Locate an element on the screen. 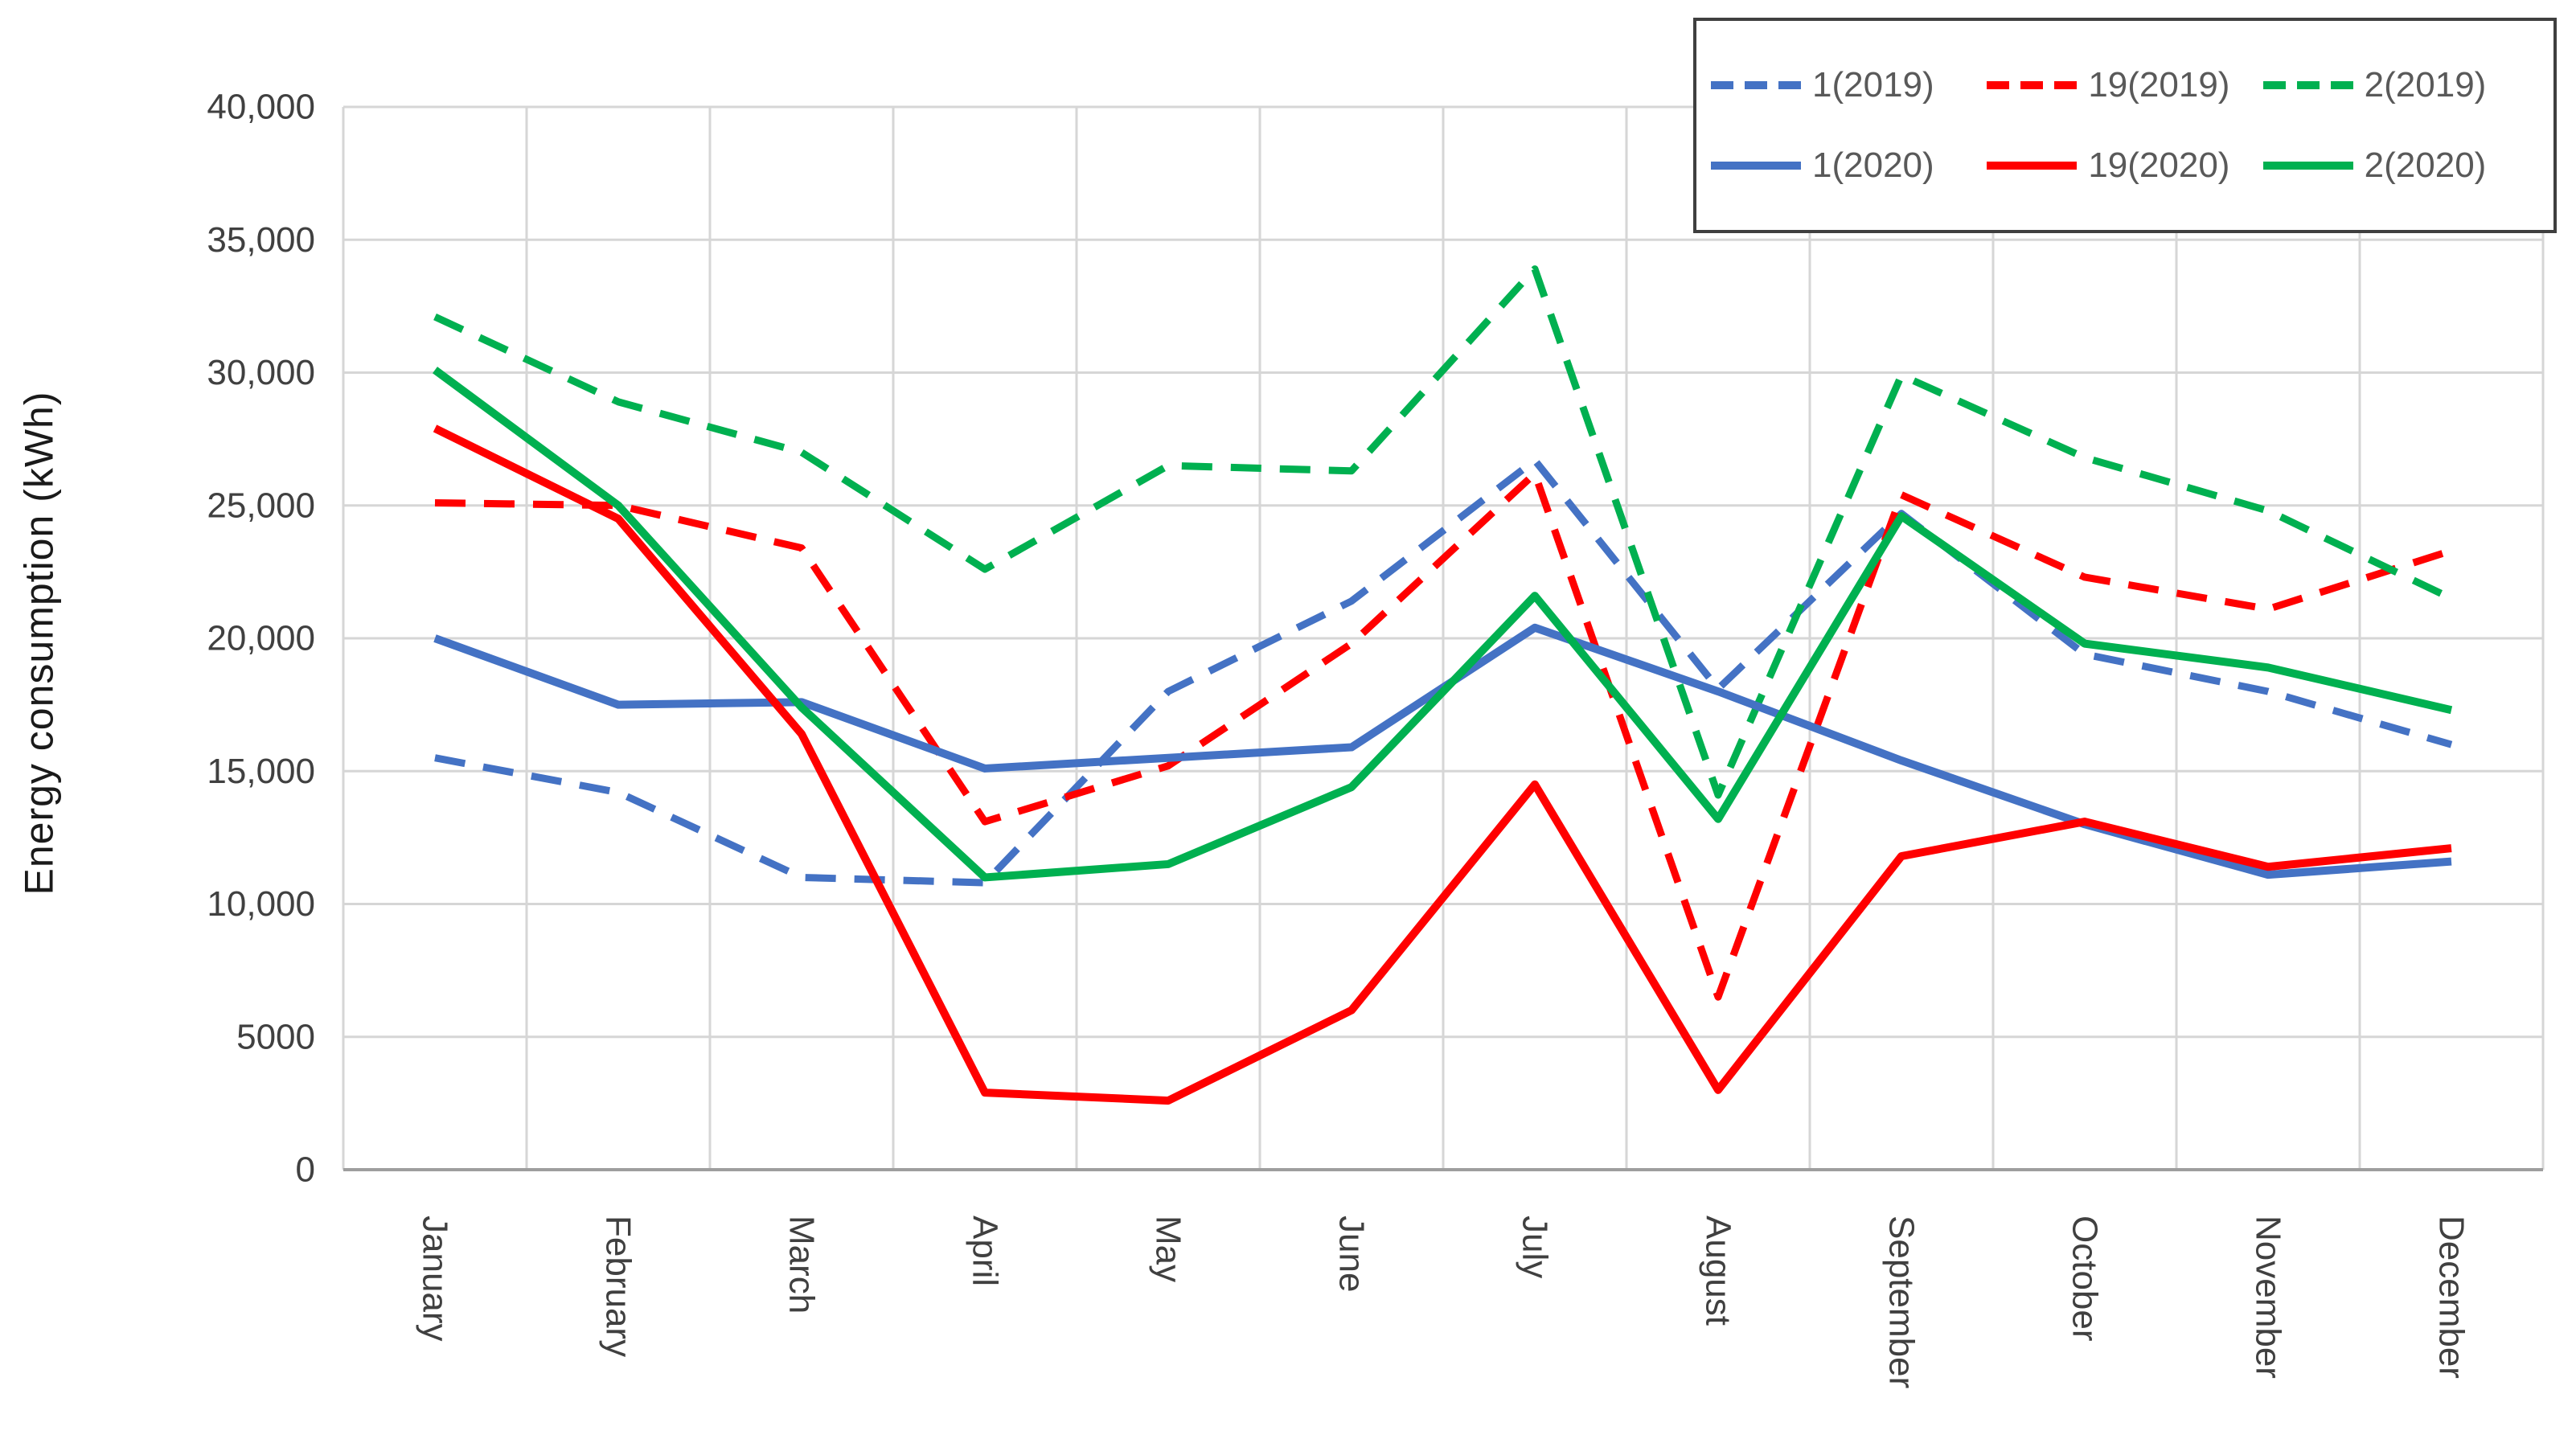 The width and height of the screenshot is (2576, 1439). y-tick-label: 35,000 is located at coordinates (261, 240).